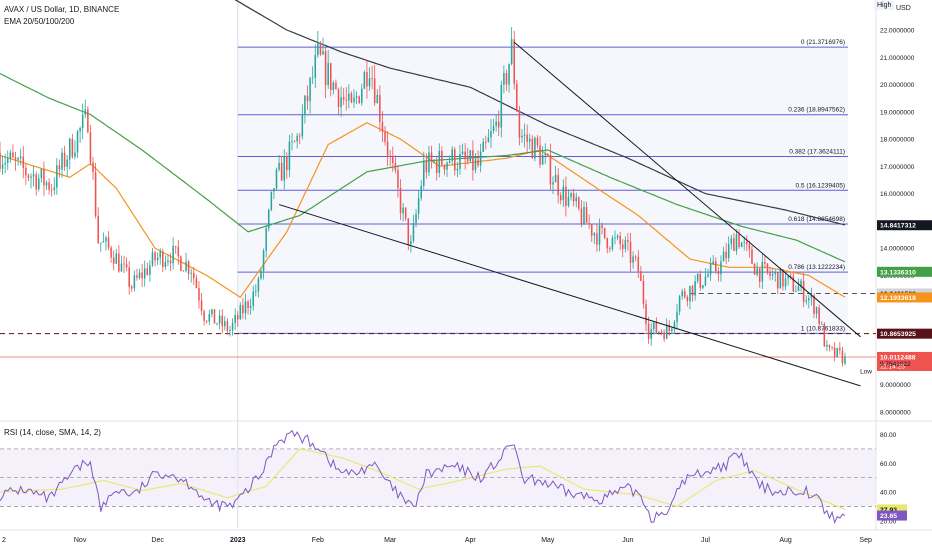 This screenshot has height=550, width=932. Describe the element at coordinates (888, 435) in the screenshot. I see `rsi-tick-label: 80.00` at that location.